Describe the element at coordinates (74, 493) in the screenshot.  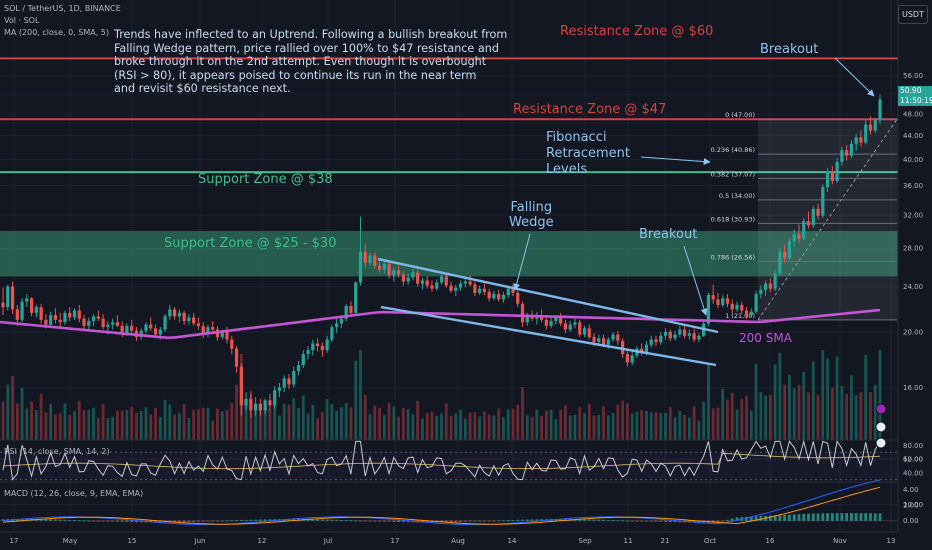
I see `macd-label: MACD (12, 26, close, 9, EMA, EMA)` at that location.